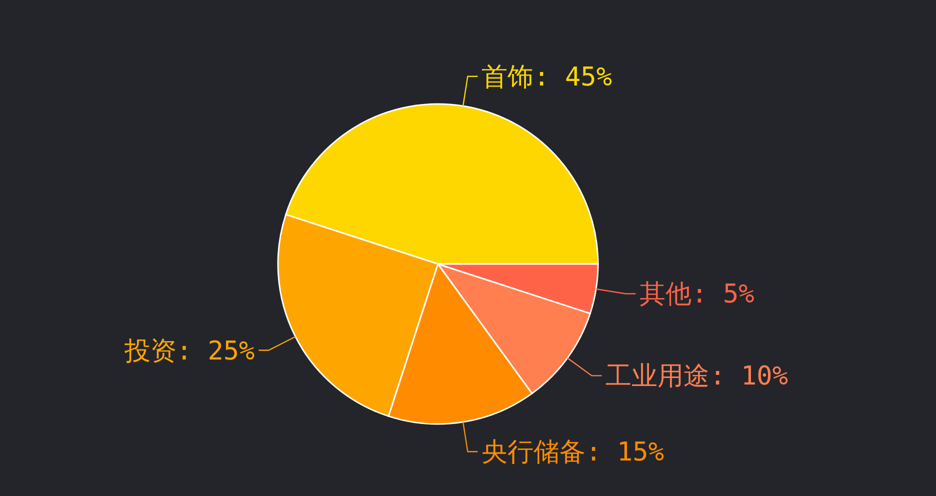 The image size is (936, 496). I want to click on slice-label: 其他, so click(666, 295).